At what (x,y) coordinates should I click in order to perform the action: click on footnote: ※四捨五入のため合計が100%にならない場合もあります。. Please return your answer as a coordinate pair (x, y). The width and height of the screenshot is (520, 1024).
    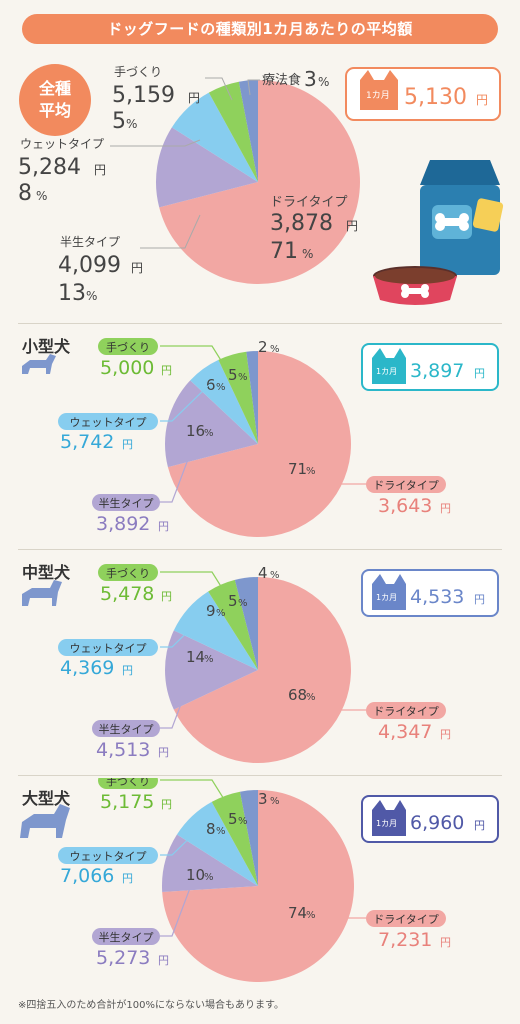
    Looking at the image, I should click on (151, 1005).